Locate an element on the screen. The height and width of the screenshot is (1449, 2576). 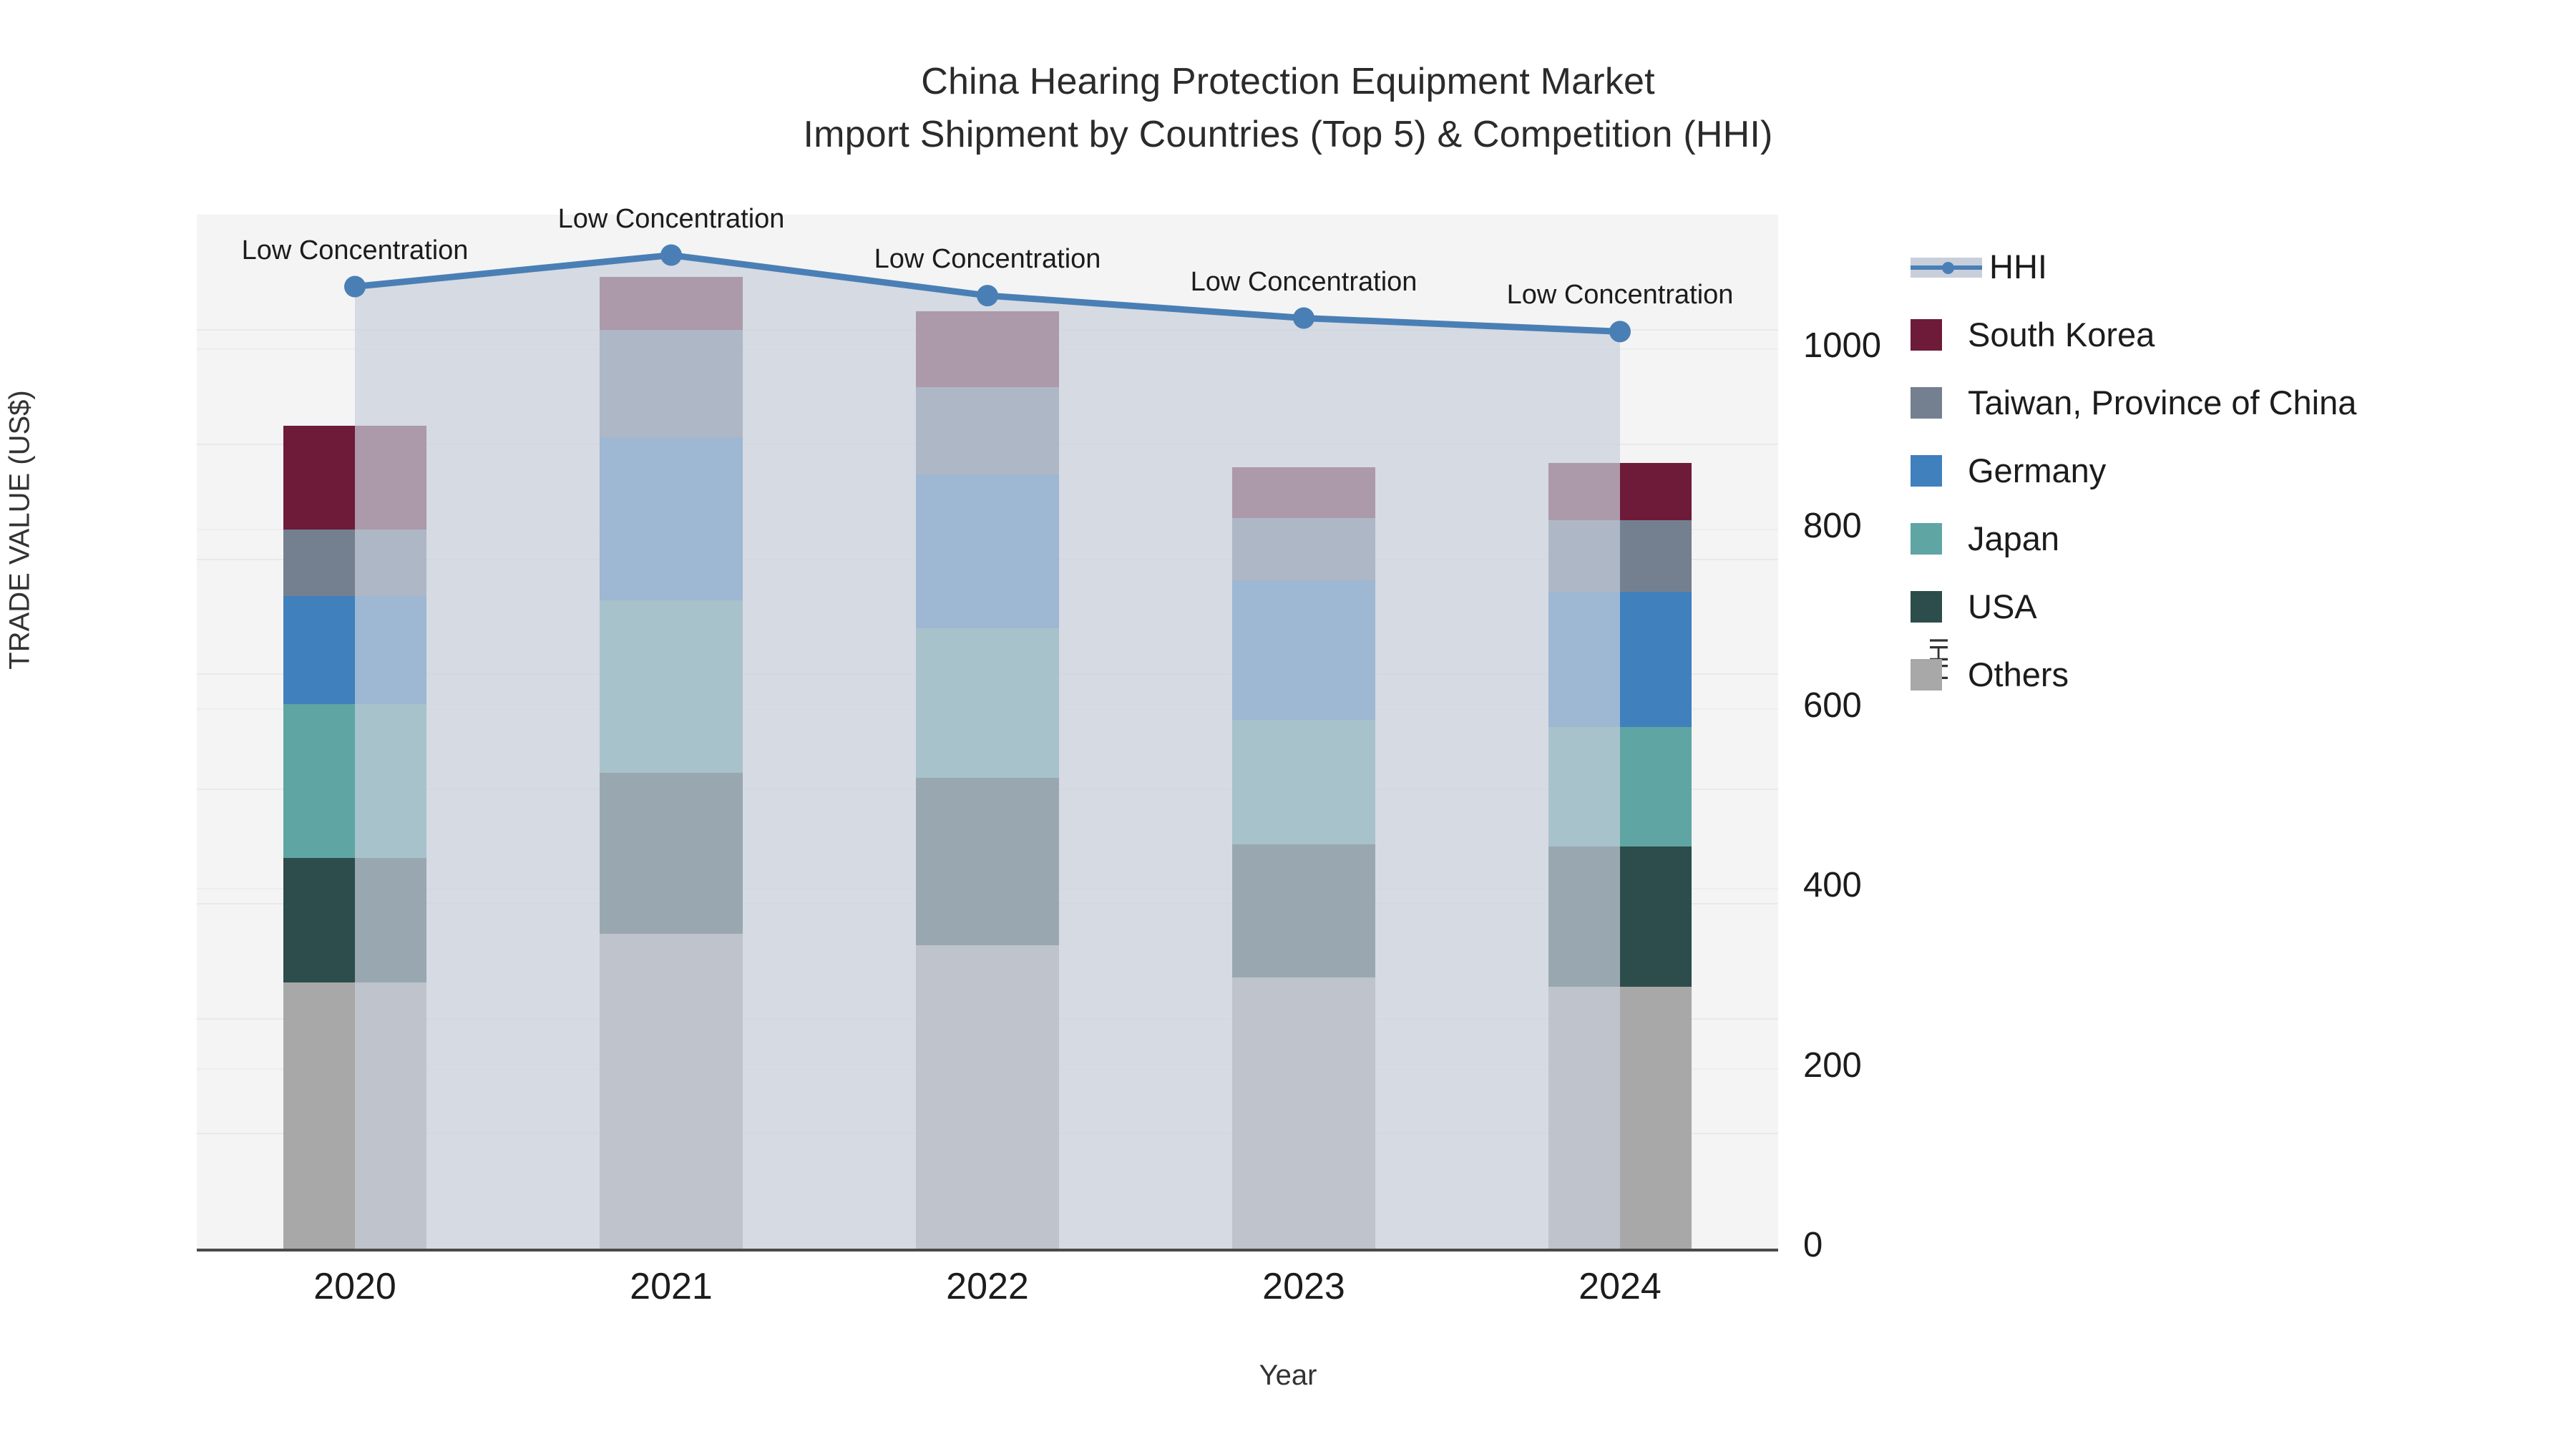
x-tick-2024: 2024 is located at coordinates (1620, 1286).